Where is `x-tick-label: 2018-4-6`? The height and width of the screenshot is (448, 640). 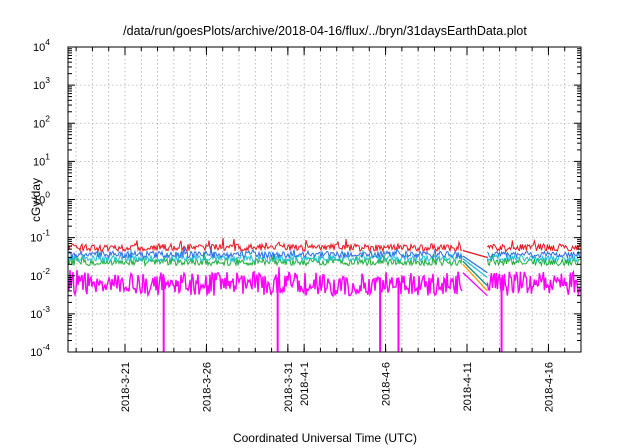 x-tick-label: 2018-4-6 is located at coordinates (387, 384).